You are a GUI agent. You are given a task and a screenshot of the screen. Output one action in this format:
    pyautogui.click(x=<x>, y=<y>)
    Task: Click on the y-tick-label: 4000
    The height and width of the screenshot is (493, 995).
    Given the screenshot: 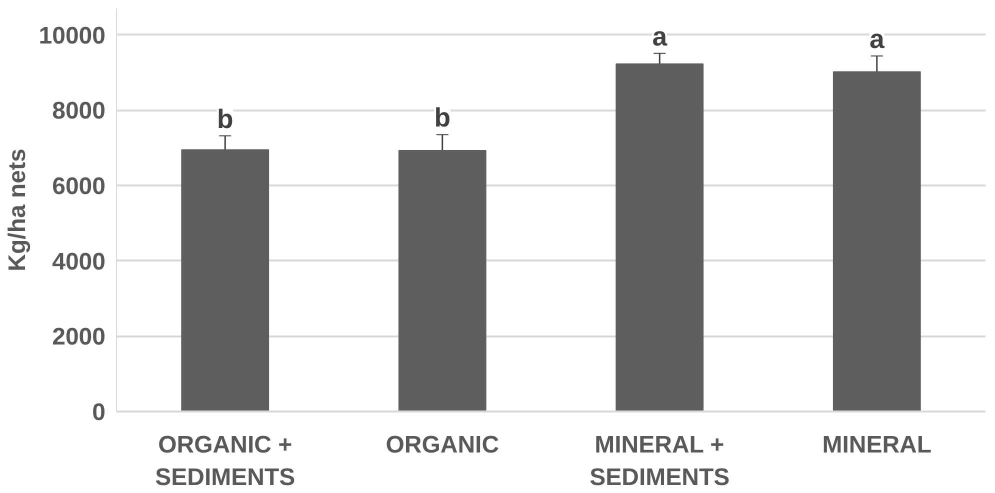 What is the action you would take?
    pyautogui.click(x=79, y=262)
    